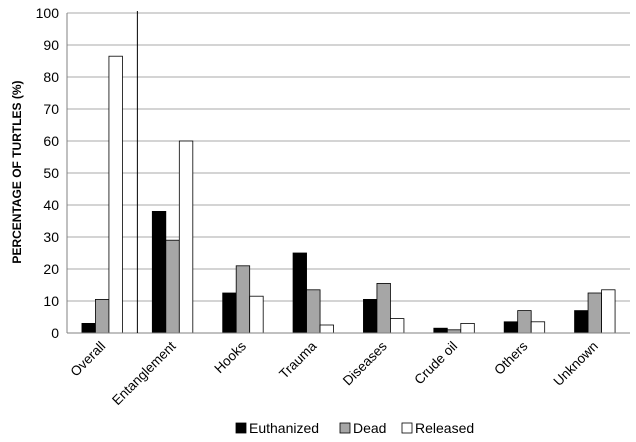  What do you see at coordinates (369, 428) in the screenshot?
I see `legend-label: Dead` at bounding box center [369, 428].